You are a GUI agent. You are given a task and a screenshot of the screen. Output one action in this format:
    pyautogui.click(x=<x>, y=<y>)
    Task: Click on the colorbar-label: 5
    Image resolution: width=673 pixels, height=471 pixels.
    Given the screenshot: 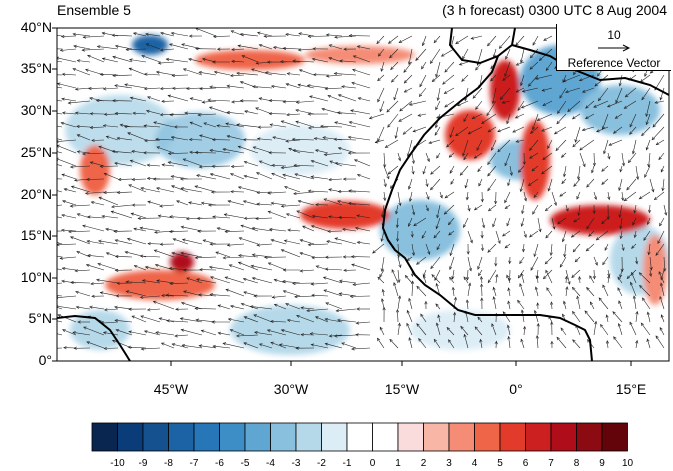 What is the action you would take?
    pyautogui.click(x=500, y=463)
    